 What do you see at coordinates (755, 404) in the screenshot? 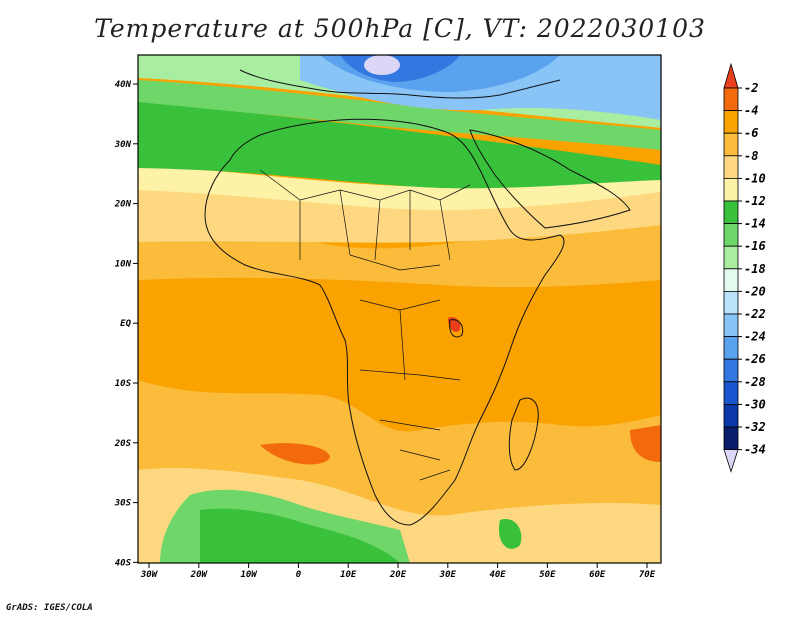
I see `colorbar-label: -30` at bounding box center [755, 404].